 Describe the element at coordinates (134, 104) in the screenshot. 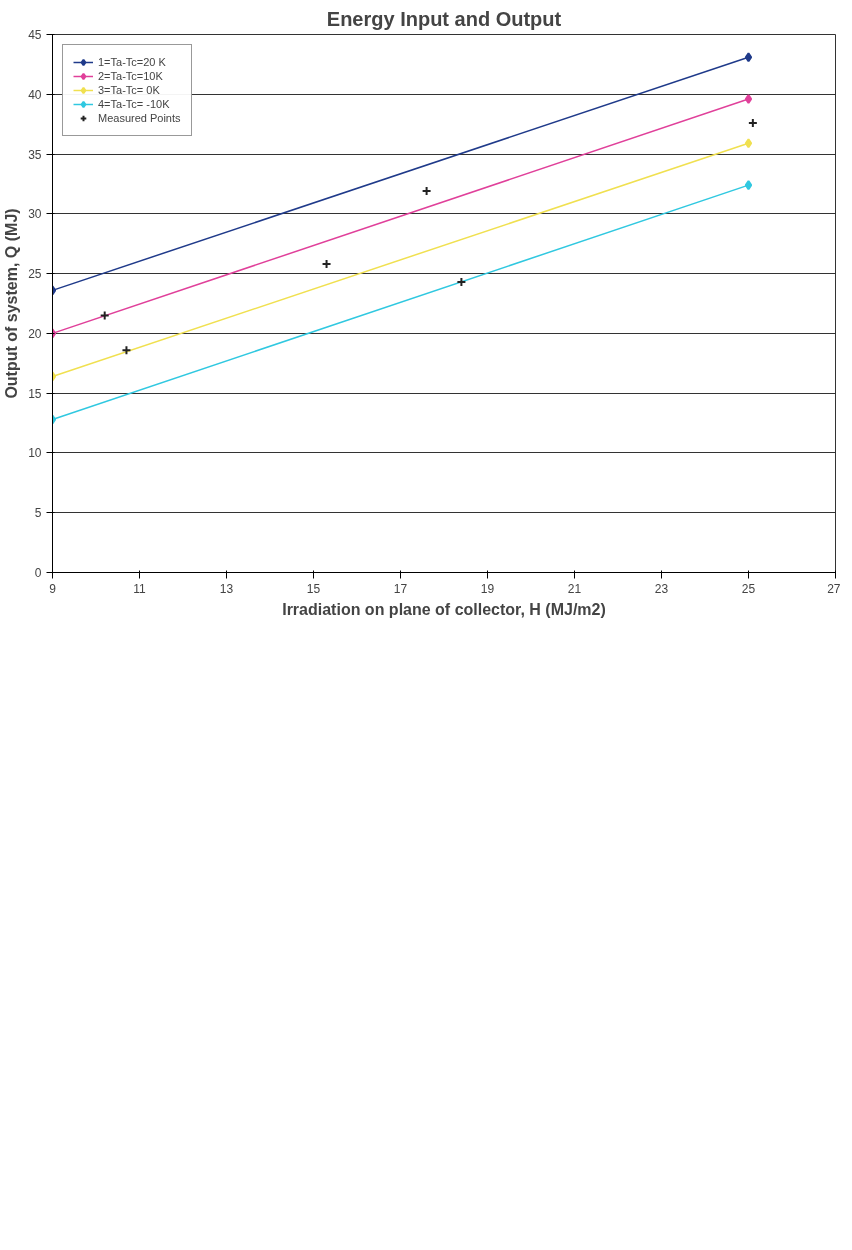

I see `legend-label: 4=Ta-Tc= -10K` at that location.